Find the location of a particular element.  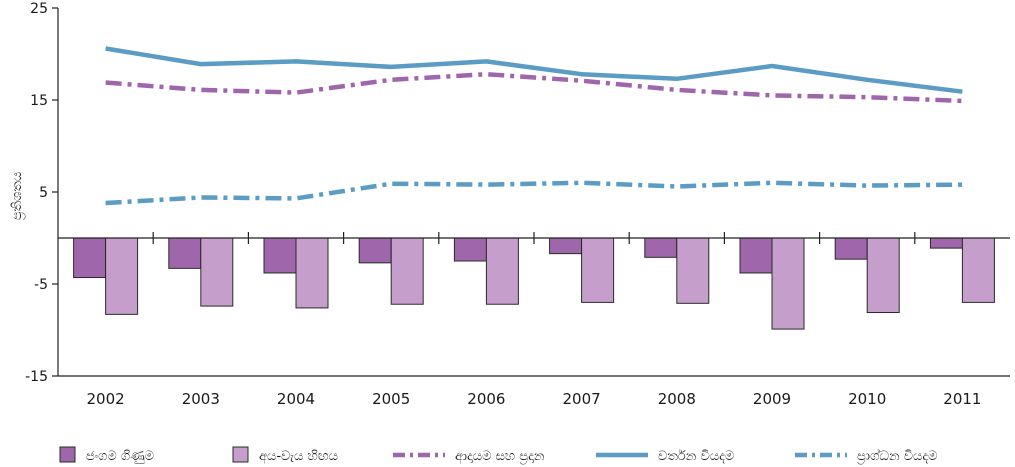

legend-budget-deficit: අය-වැය හිඟය is located at coordinates (285, 455).